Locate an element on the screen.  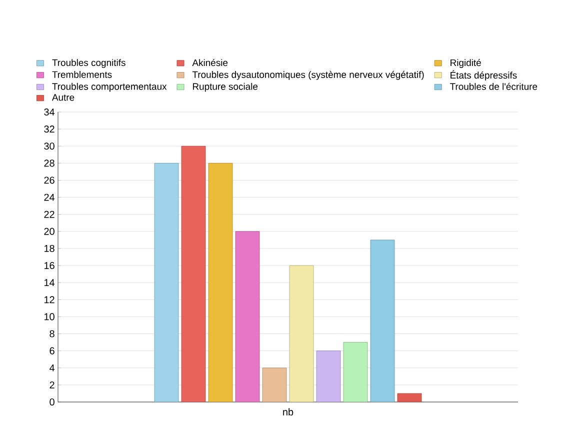
y-tick-label: 20 is located at coordinates (49, 231).